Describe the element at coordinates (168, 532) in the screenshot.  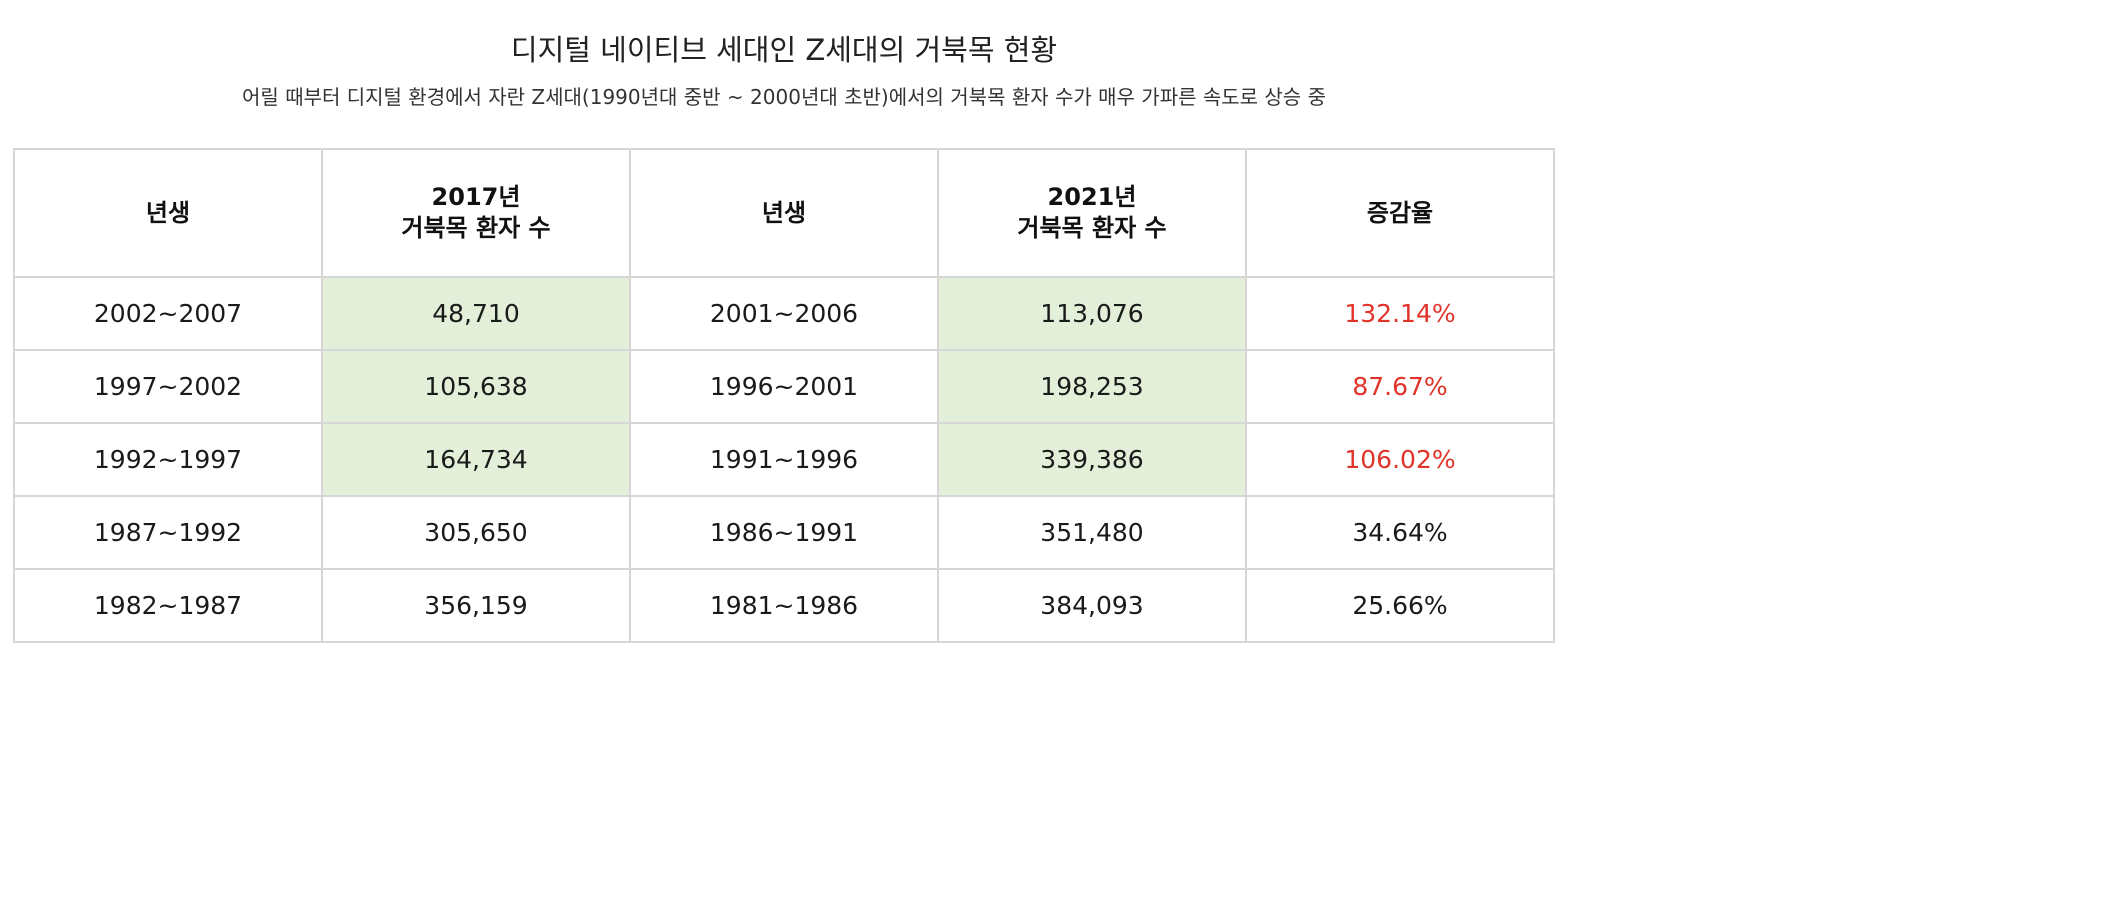
I see `cell-birth-2017: 1987~1992` at that location.